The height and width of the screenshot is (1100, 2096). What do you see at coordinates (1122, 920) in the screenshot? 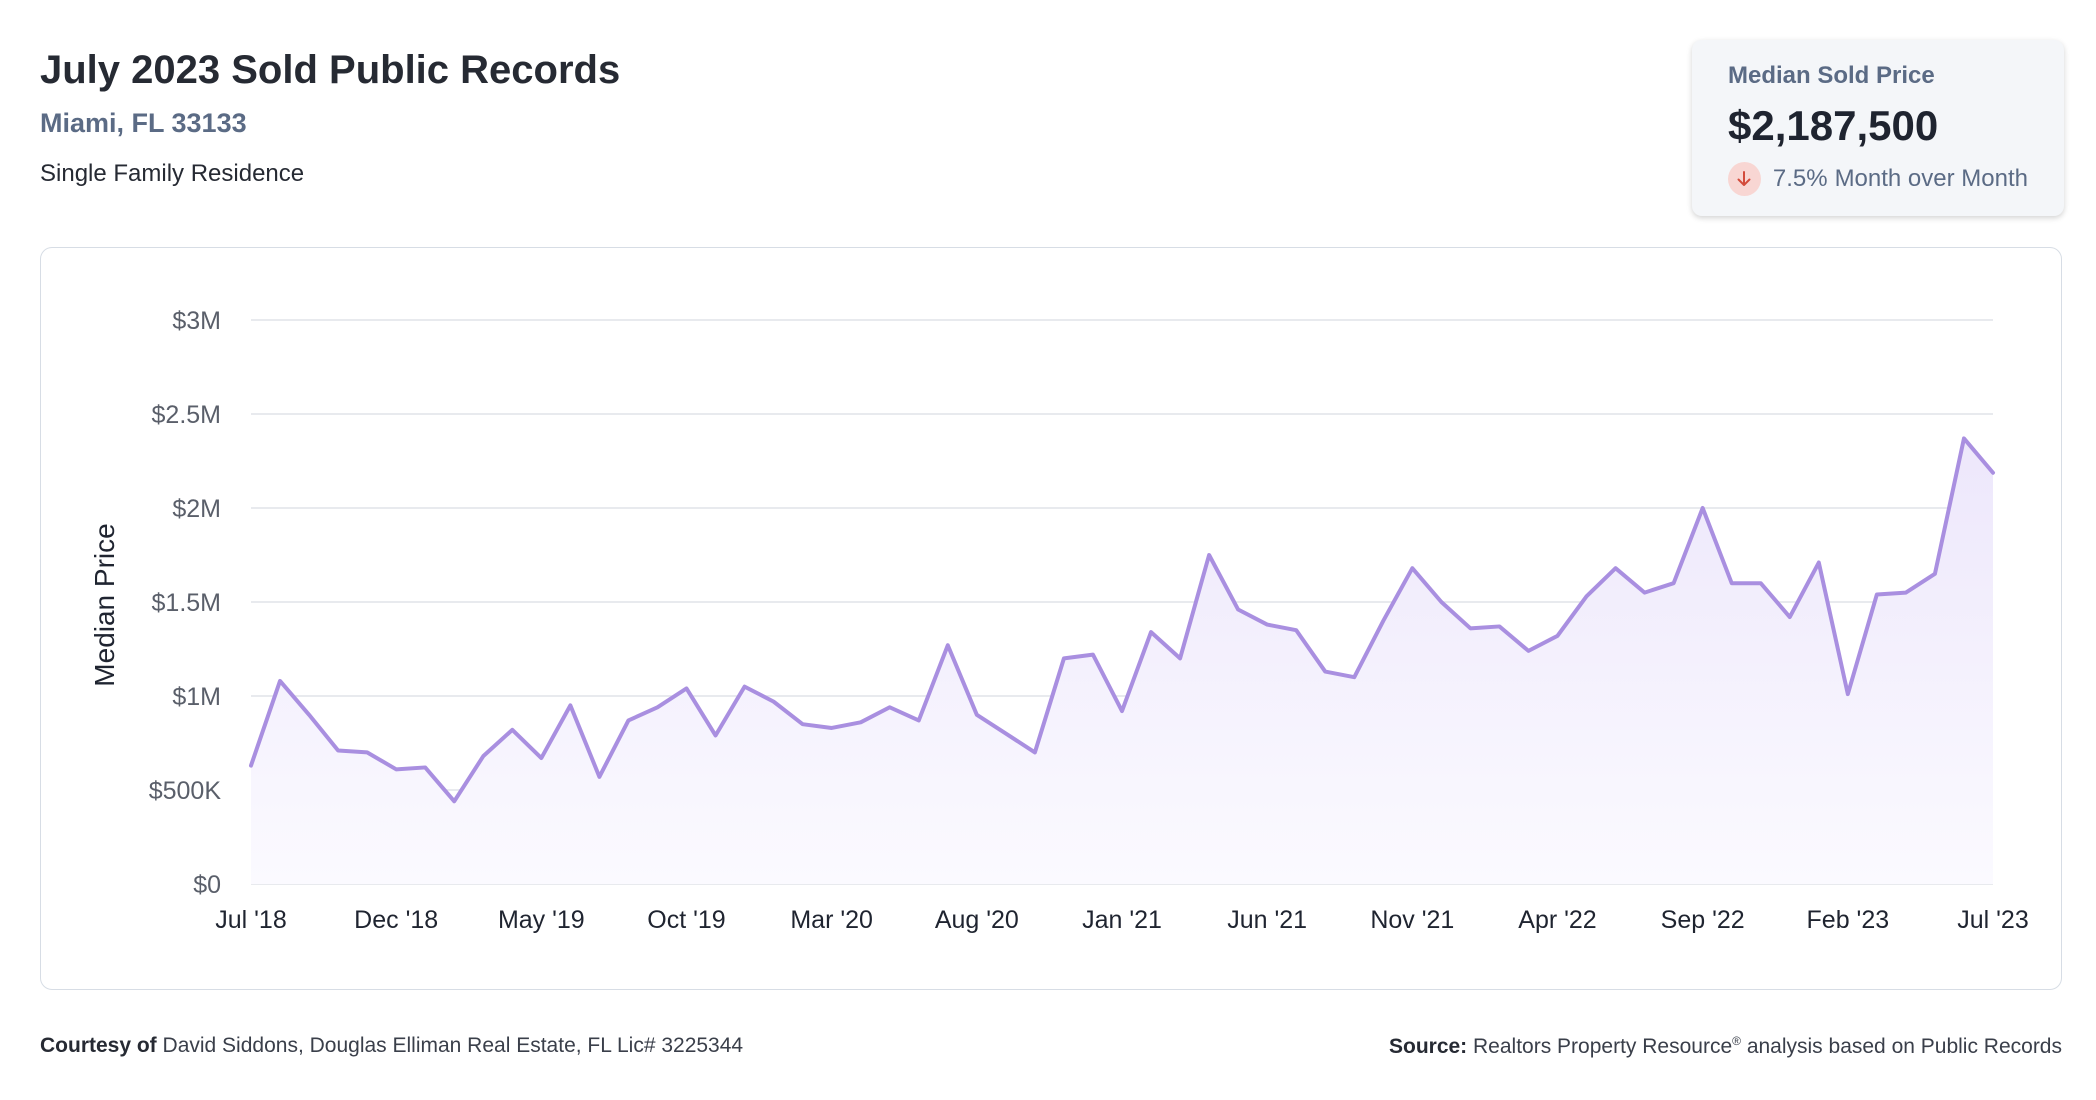
I see `x-tick-label: Jan '21` at bounding box center [1122, 920].